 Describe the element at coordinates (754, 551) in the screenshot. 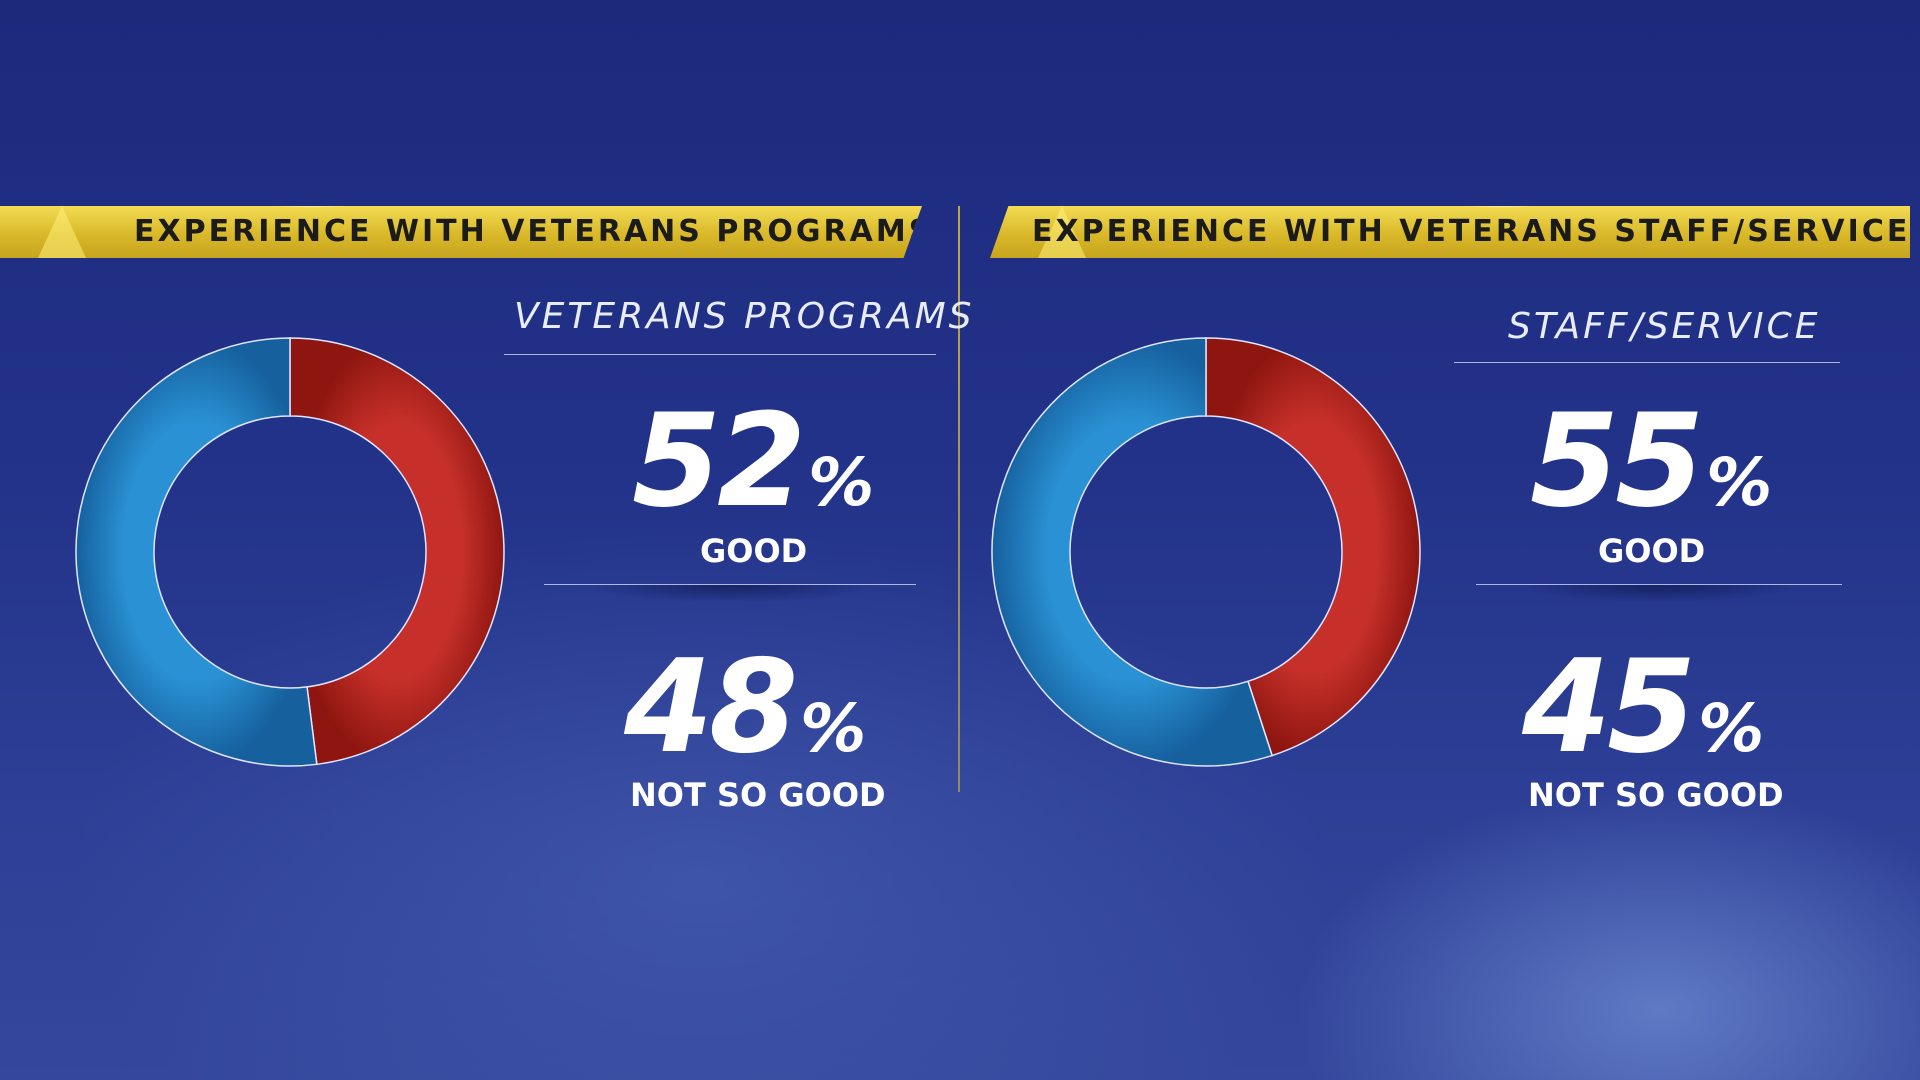

I see `good-label-programs: GOOD` at that location.